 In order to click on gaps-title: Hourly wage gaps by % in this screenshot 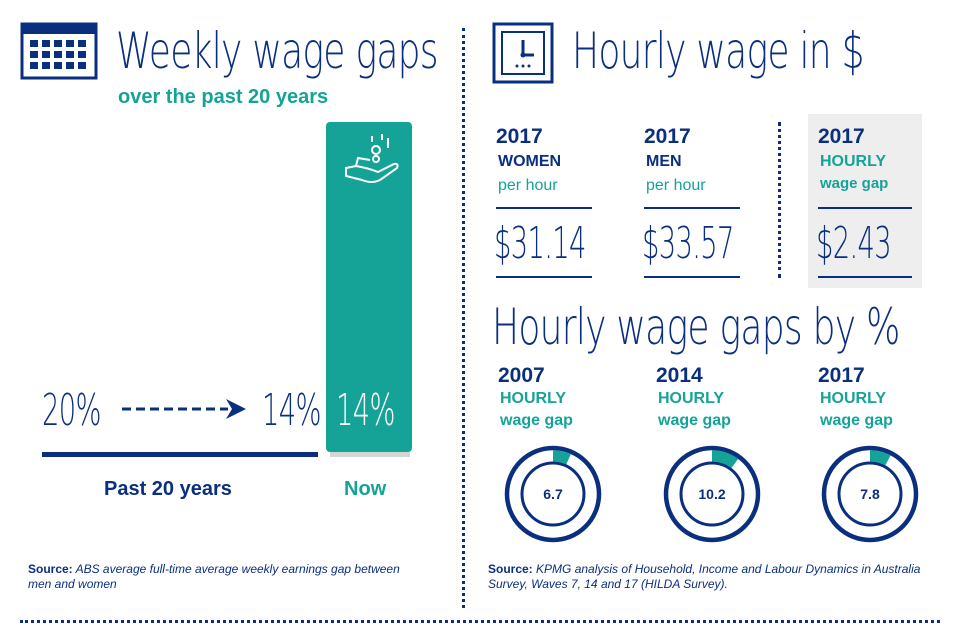, I will do `click(696, 327)`.